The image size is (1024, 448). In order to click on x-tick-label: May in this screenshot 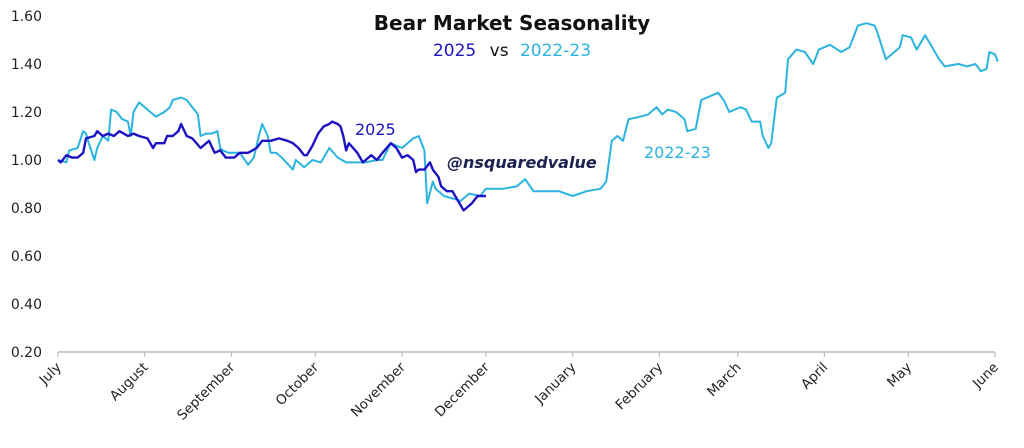, I will do `click(899, 375)`.